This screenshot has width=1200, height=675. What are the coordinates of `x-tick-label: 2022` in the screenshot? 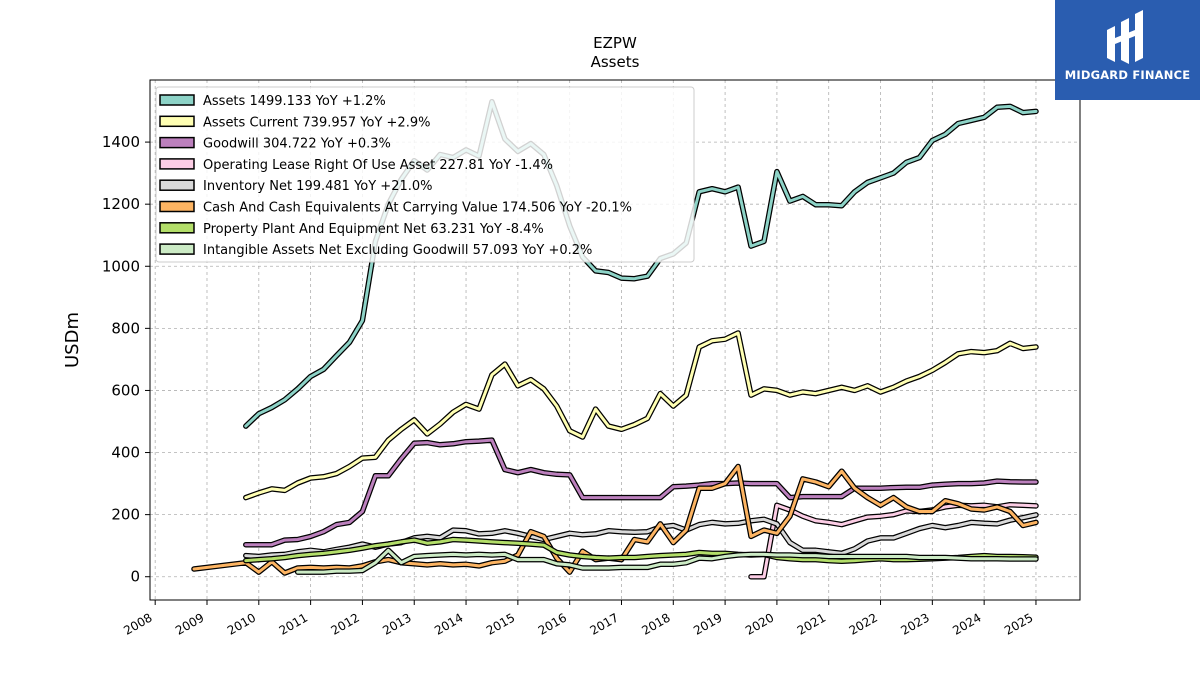 It's located at (863, 623).